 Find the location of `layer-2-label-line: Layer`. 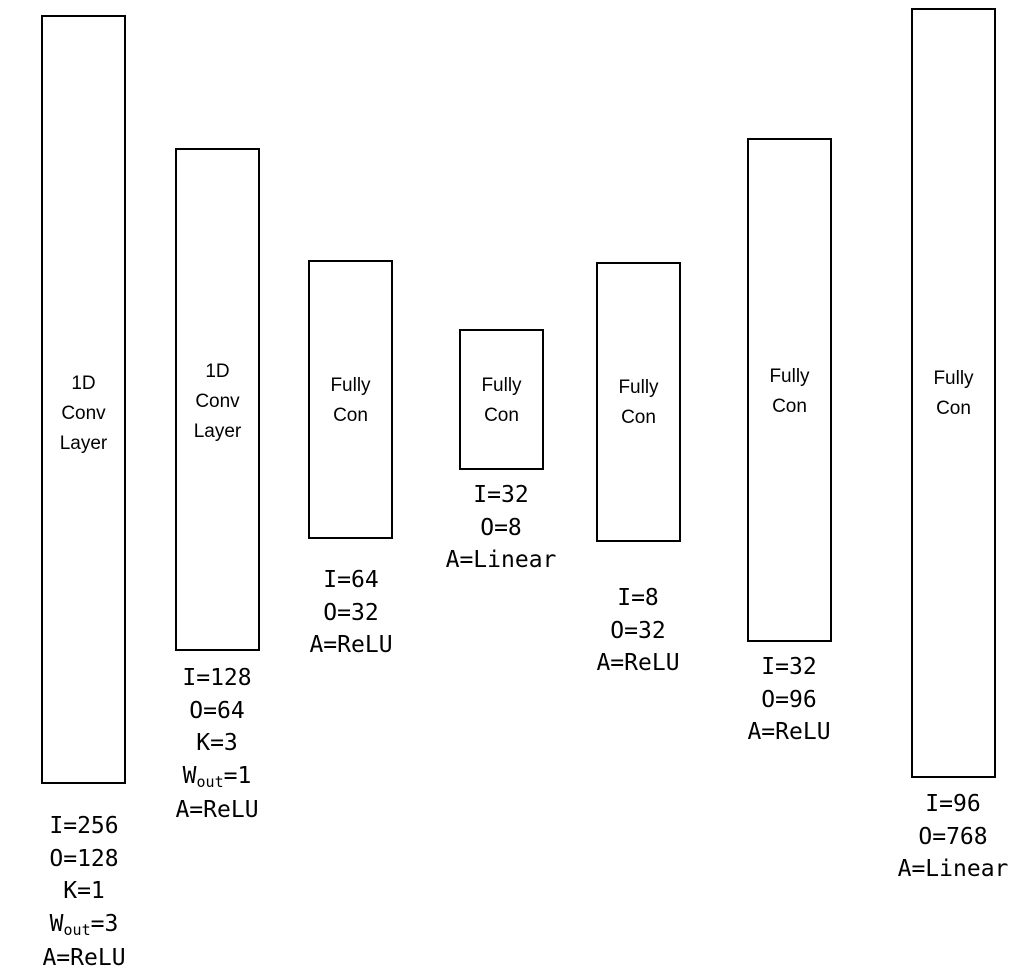

layer-2-label-line: Layer is located at coordinates (217, 431).